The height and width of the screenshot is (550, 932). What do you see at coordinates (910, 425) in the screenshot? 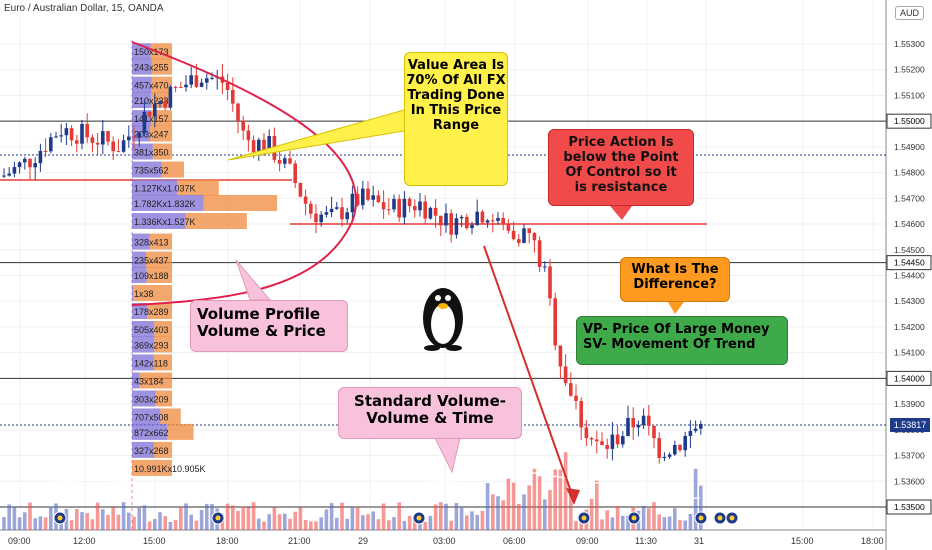
I see `current-price-tag: 1.53817` at bounding box center [910, 425].